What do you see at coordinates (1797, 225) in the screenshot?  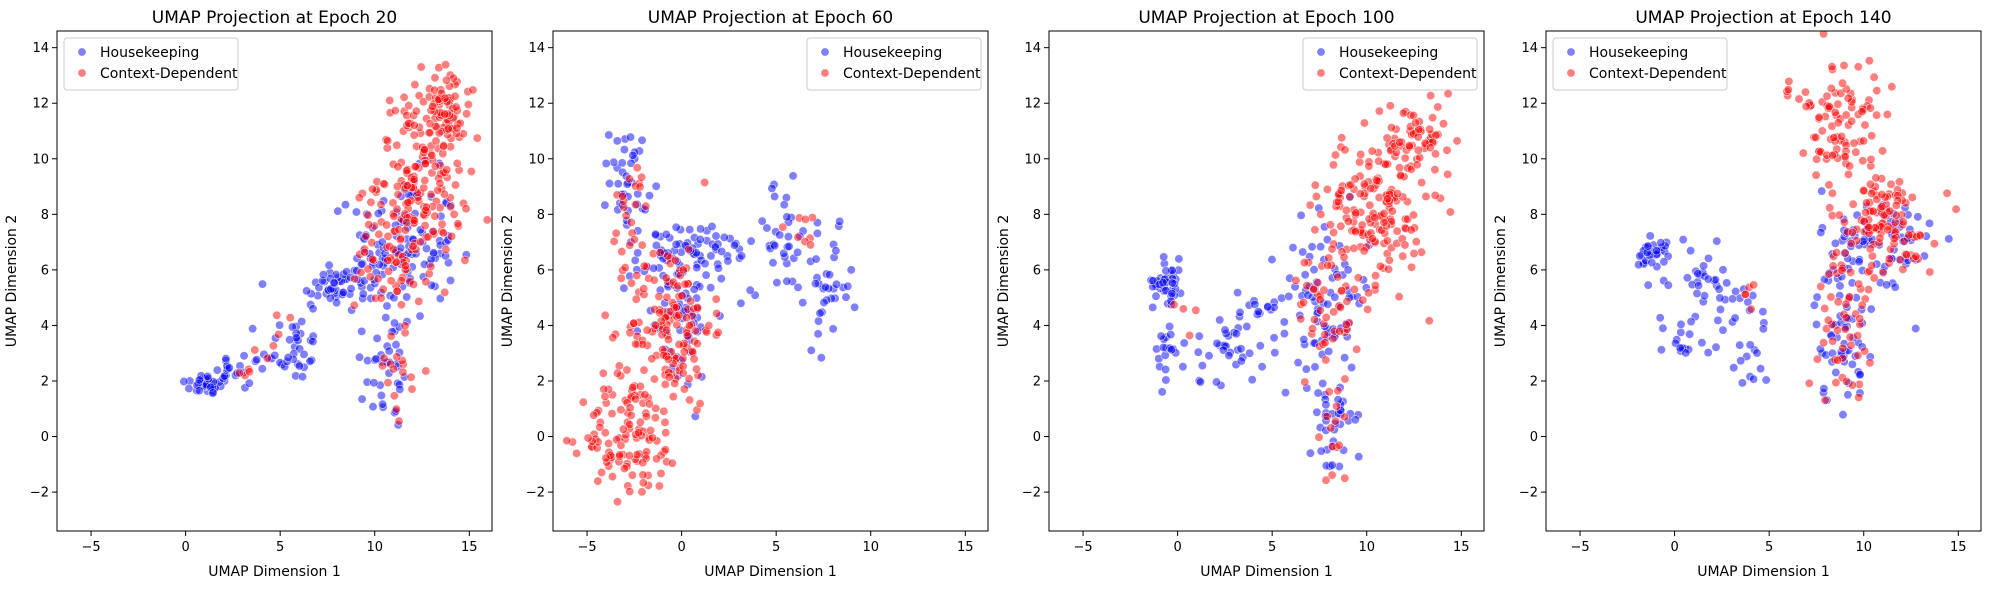 I see `scatter-points` at bounding box center [1797, 225].